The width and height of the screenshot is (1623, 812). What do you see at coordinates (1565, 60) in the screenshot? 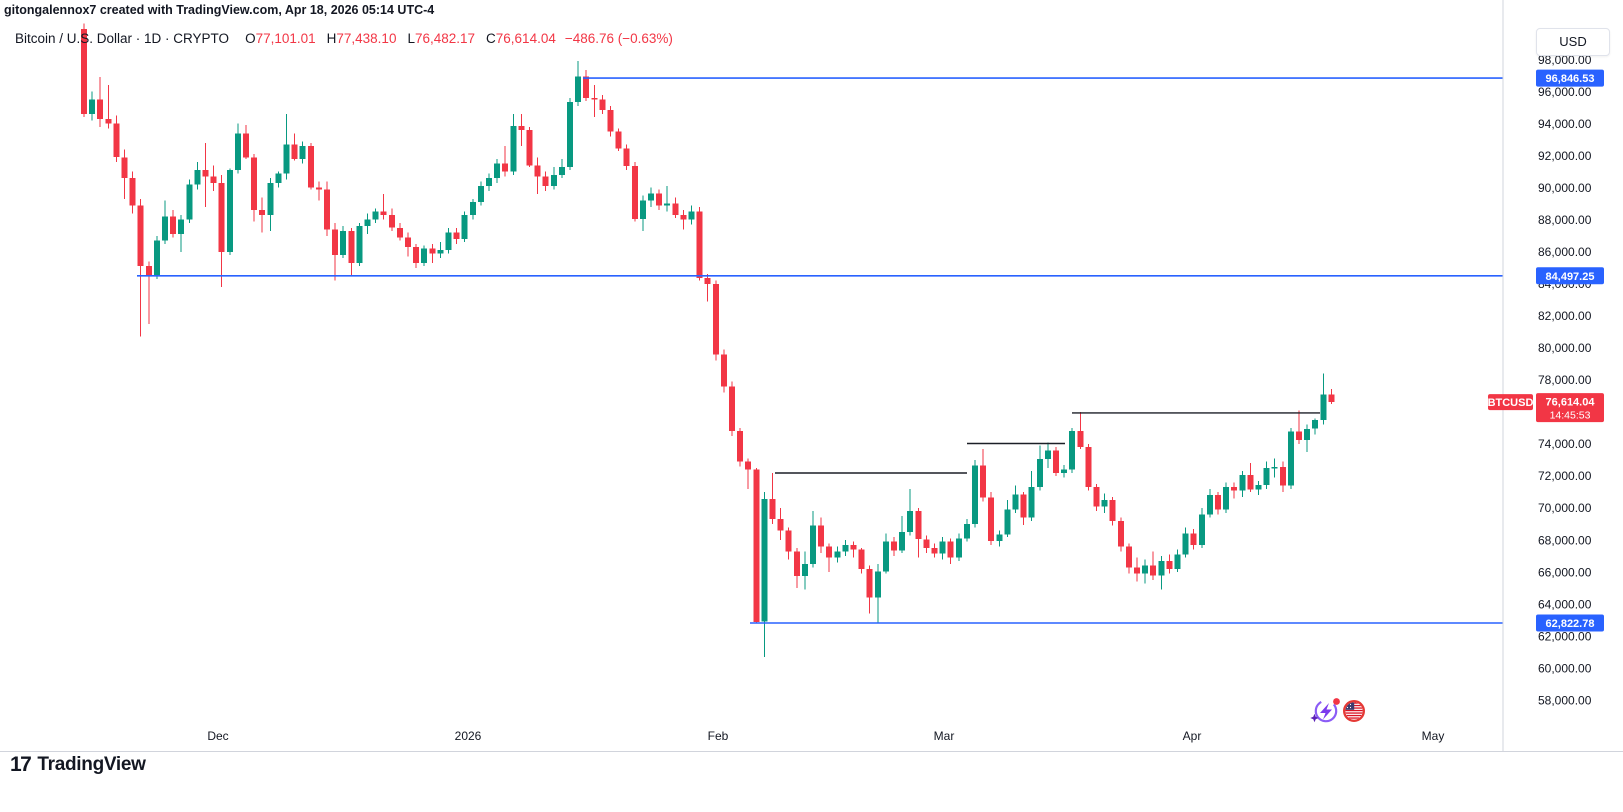
I see `price-tick-label: 98,000.00` at bounding box center [1565, 60].